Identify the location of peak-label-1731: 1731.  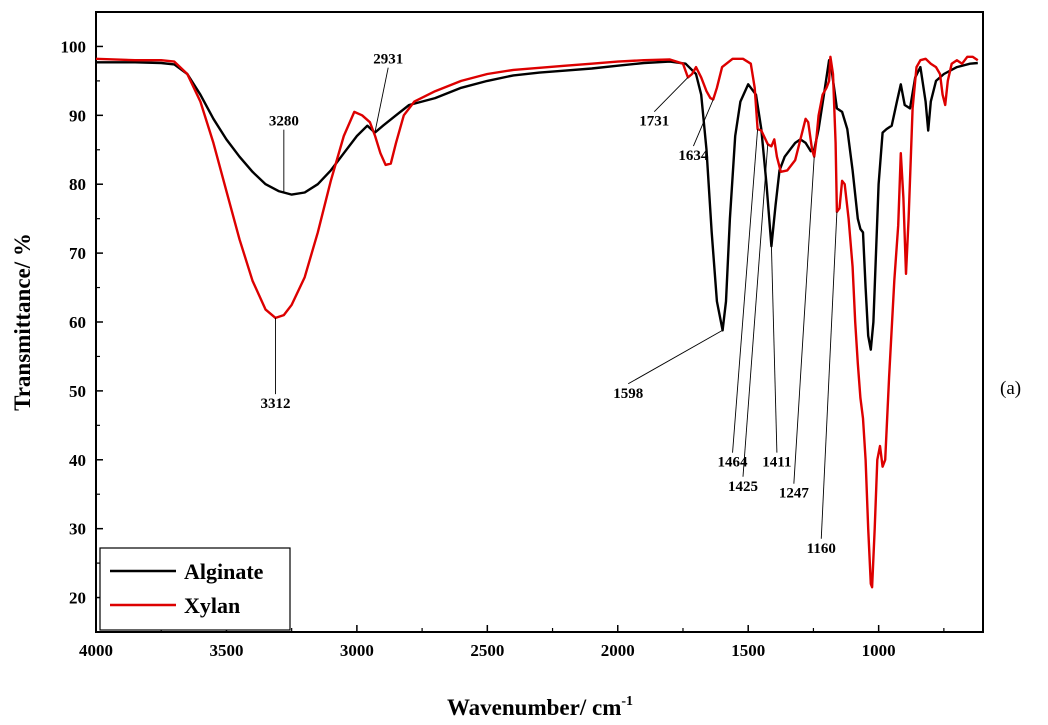
(654, 122).